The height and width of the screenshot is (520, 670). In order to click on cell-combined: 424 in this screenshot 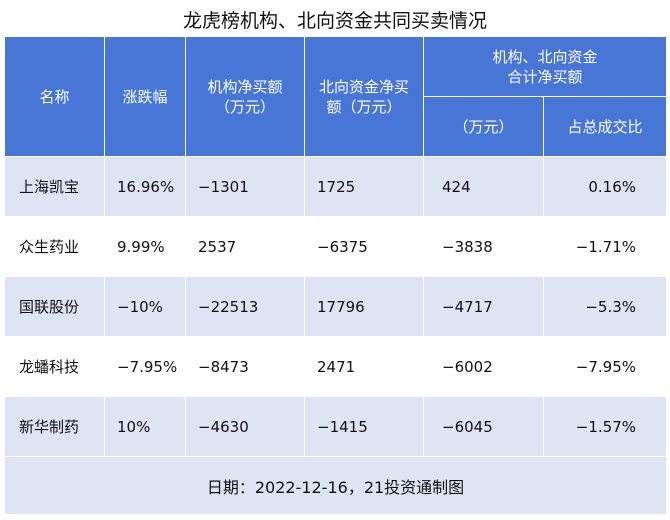, I will do `click(483, 186)`.